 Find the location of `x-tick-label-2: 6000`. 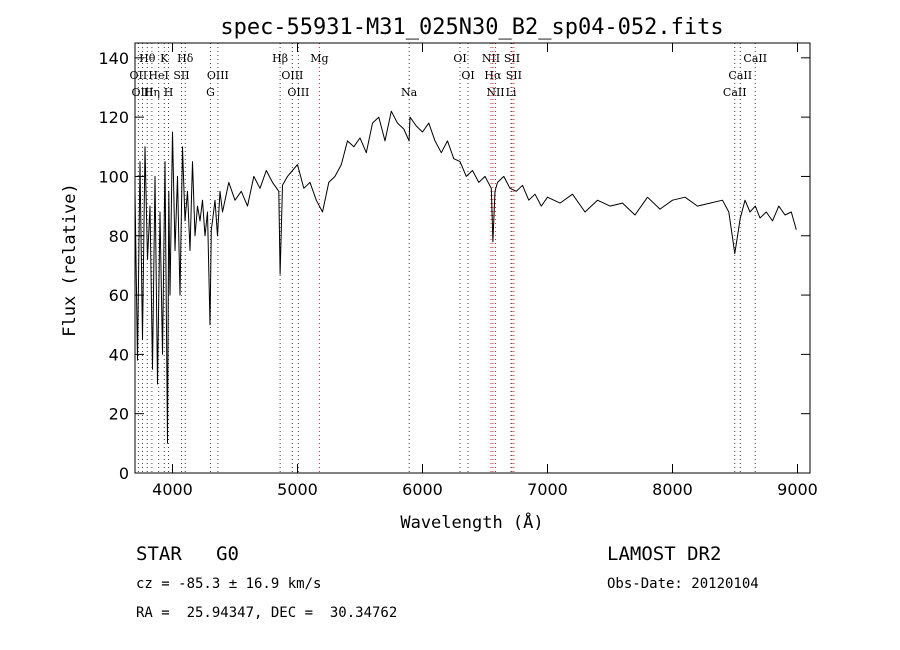

x-tick-label-2: 6000 is located at coordinates (422, 489).